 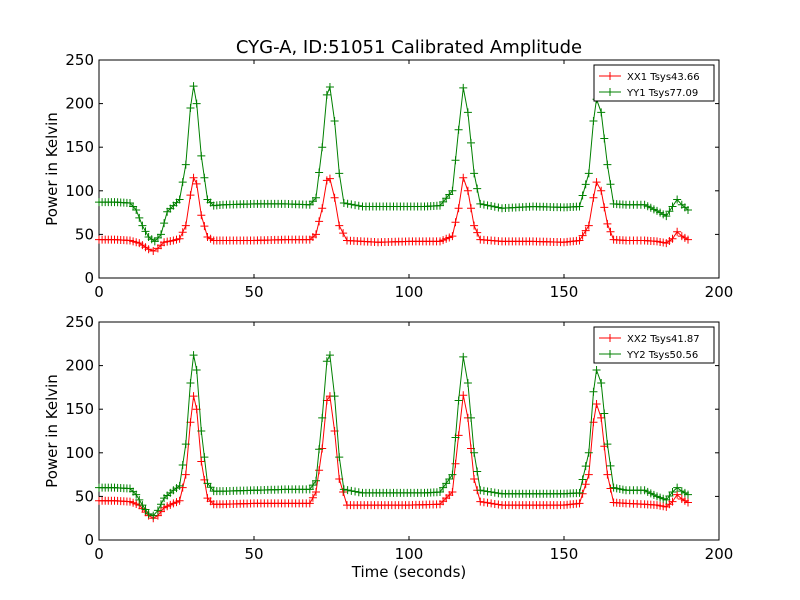 What do you see at coordinates (409, 47) in the screenshot?
I see `chart-title: CYG-A, ID:51051 Calibrated Amplitude` at bounding box center [409, 47].